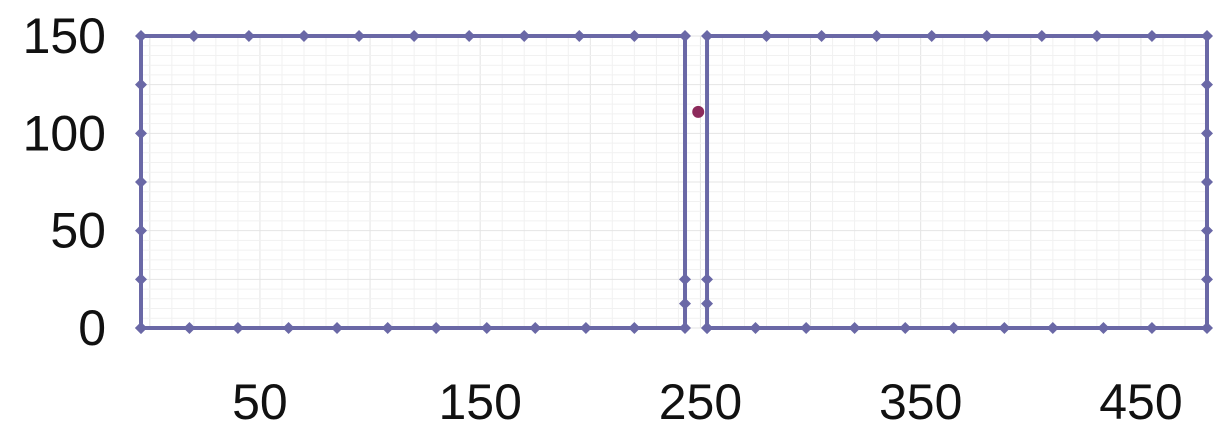 This screenshot has height=428, width=1224. Describe the element at coordinates (92, 328) in the screenshot. I see `y-tick-label: 0` at that location.